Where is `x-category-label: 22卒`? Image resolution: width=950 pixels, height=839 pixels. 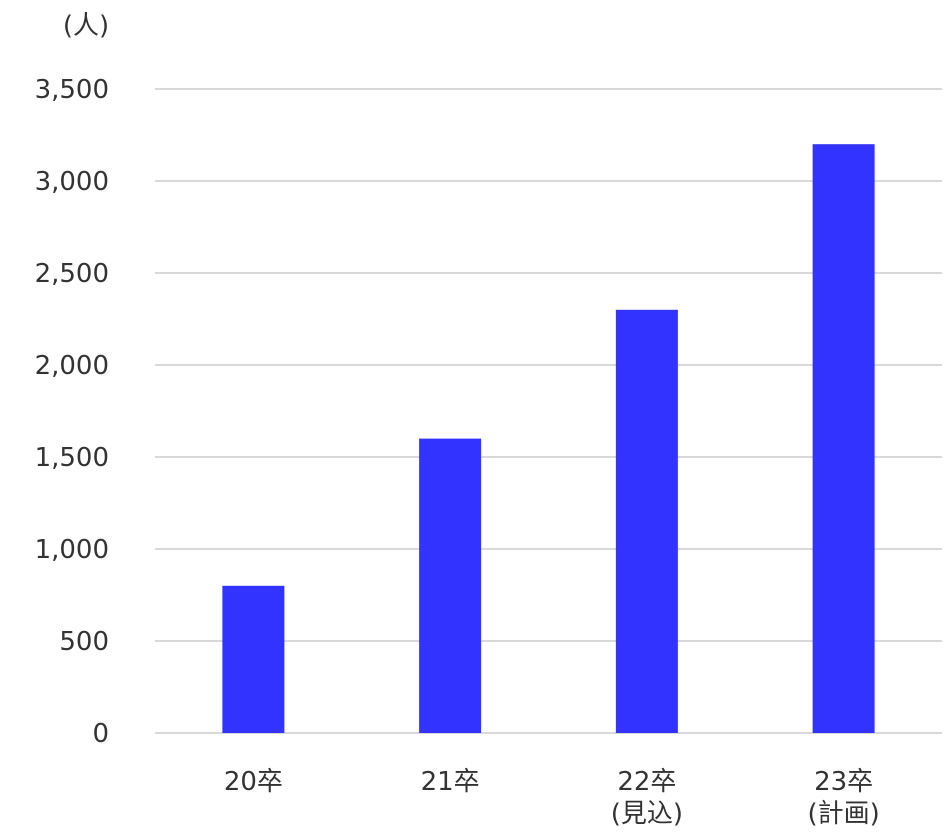
x-category-label: 22卒 is located at coordinates (646, 782).